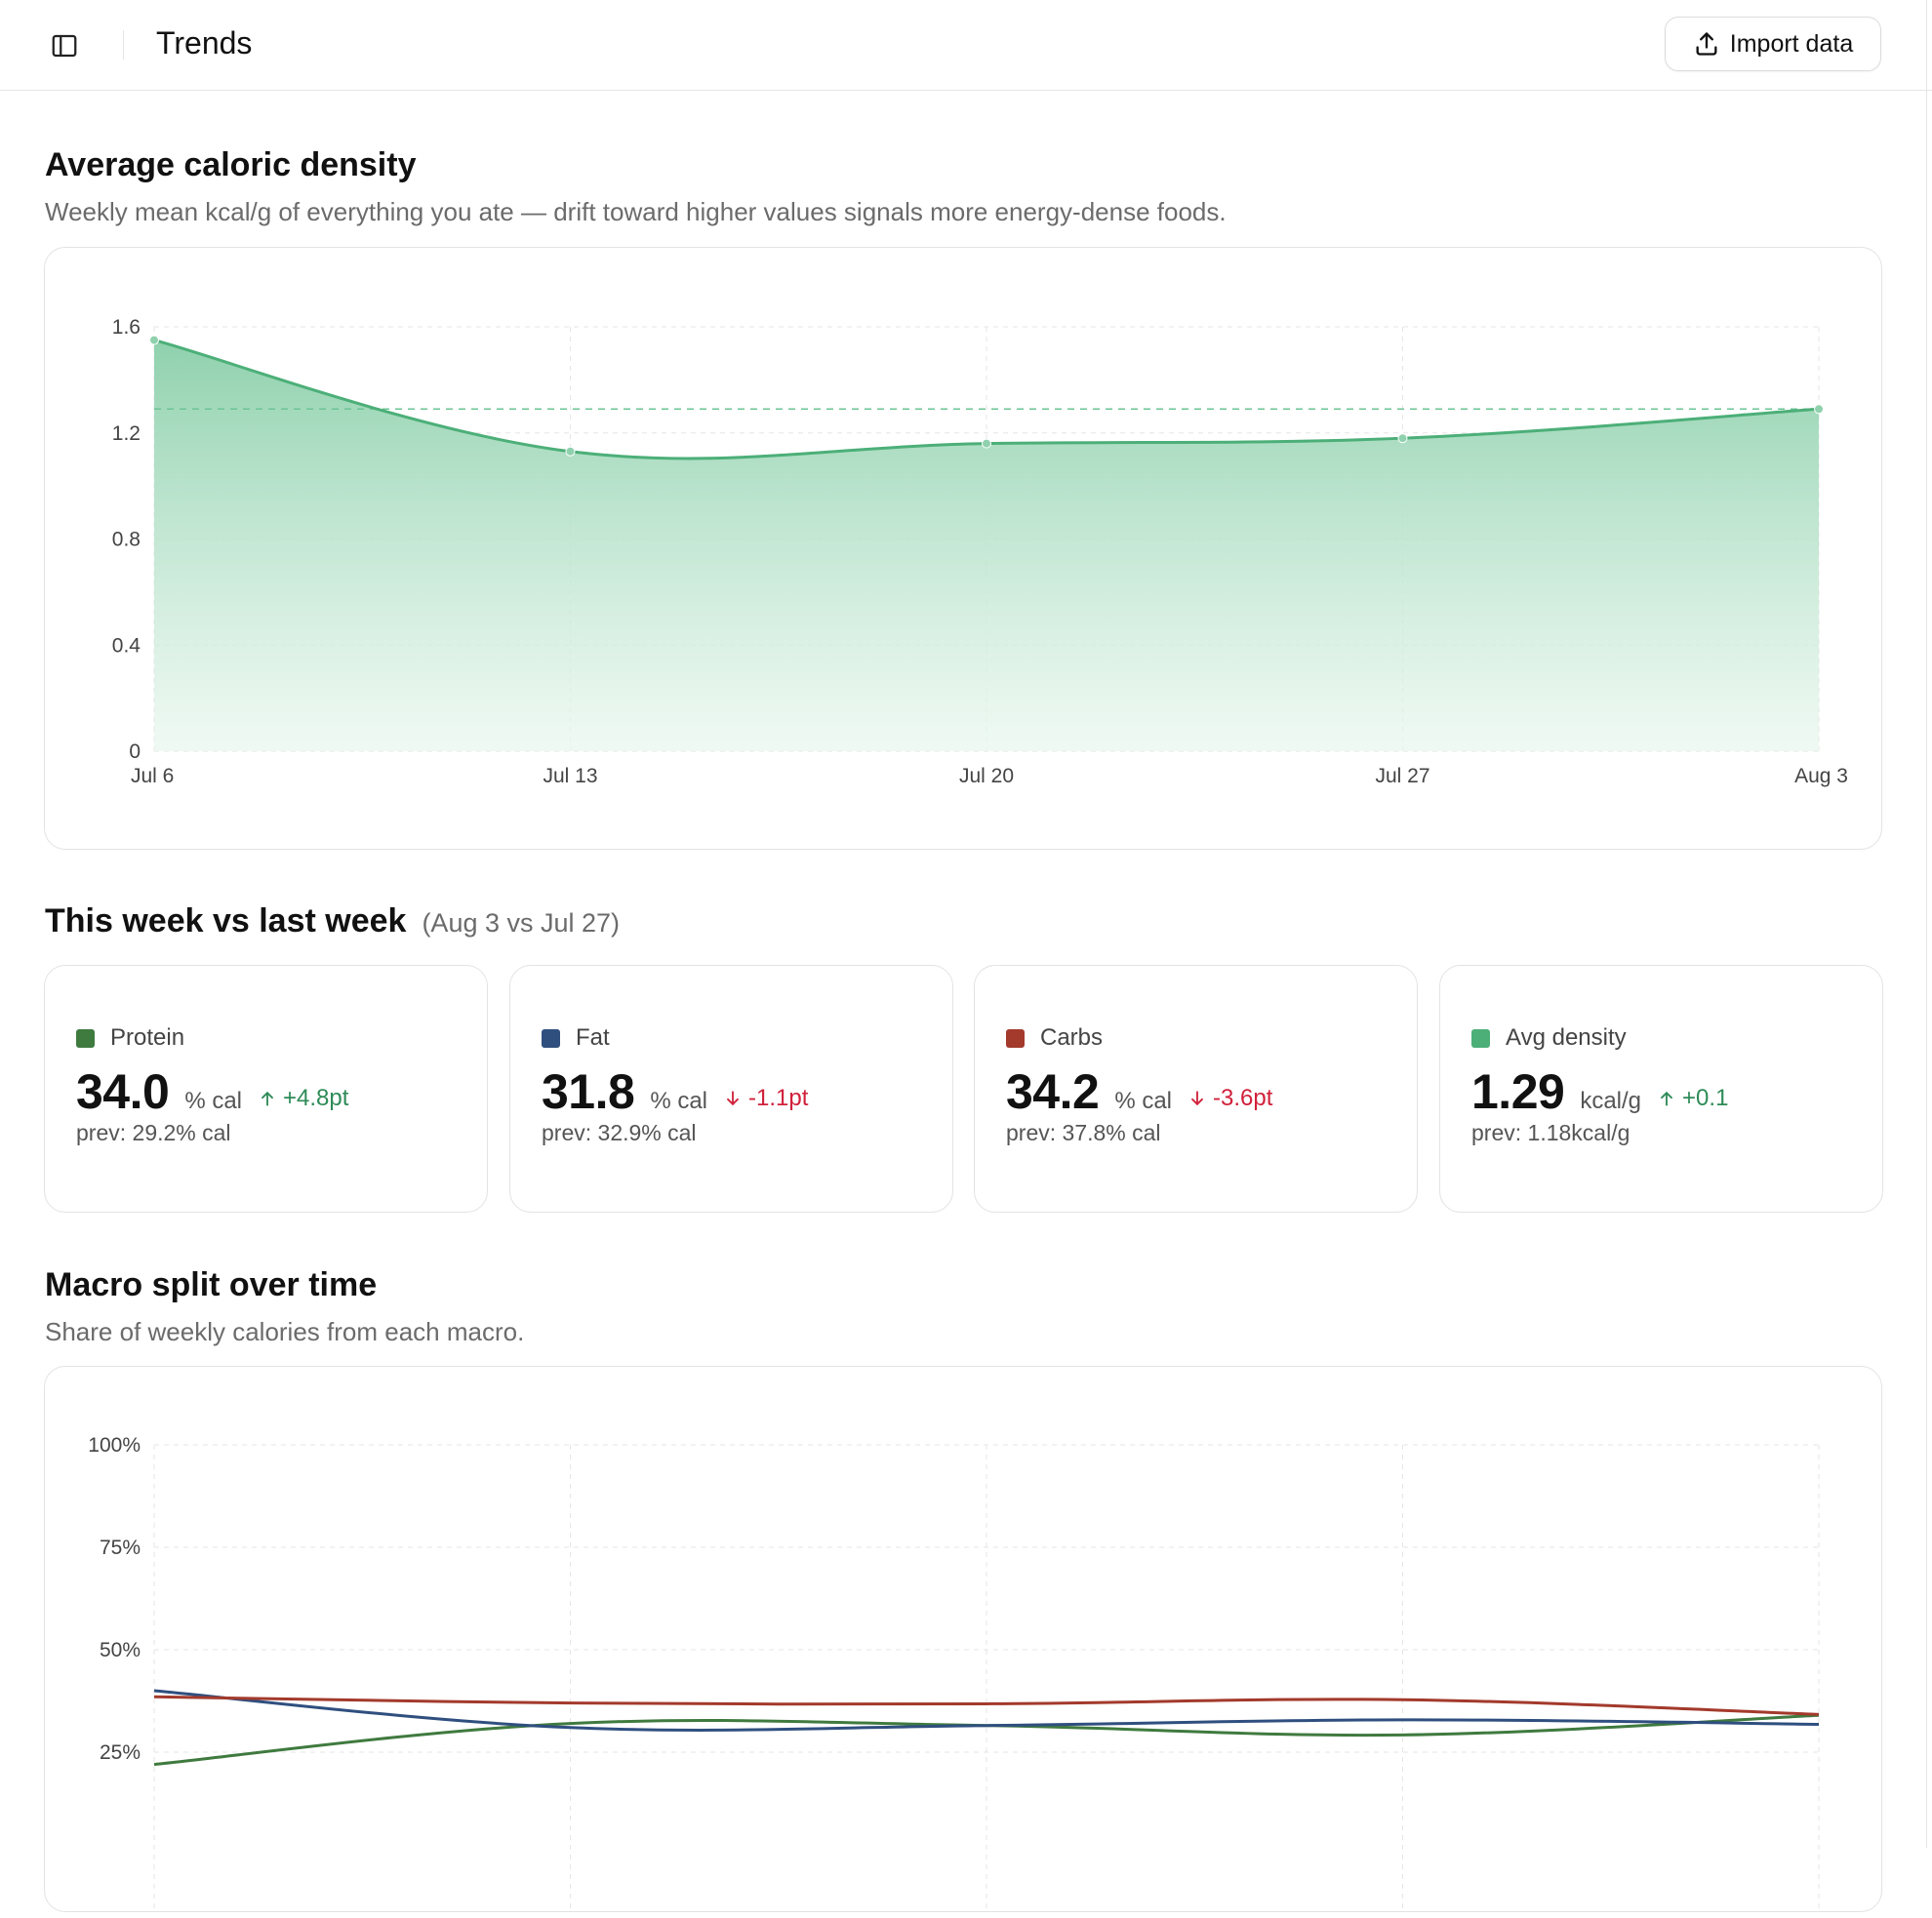 The height and width of the screenshot is (1918, 1932). I want to click on stat-label: Protein, so click(130, 1038).